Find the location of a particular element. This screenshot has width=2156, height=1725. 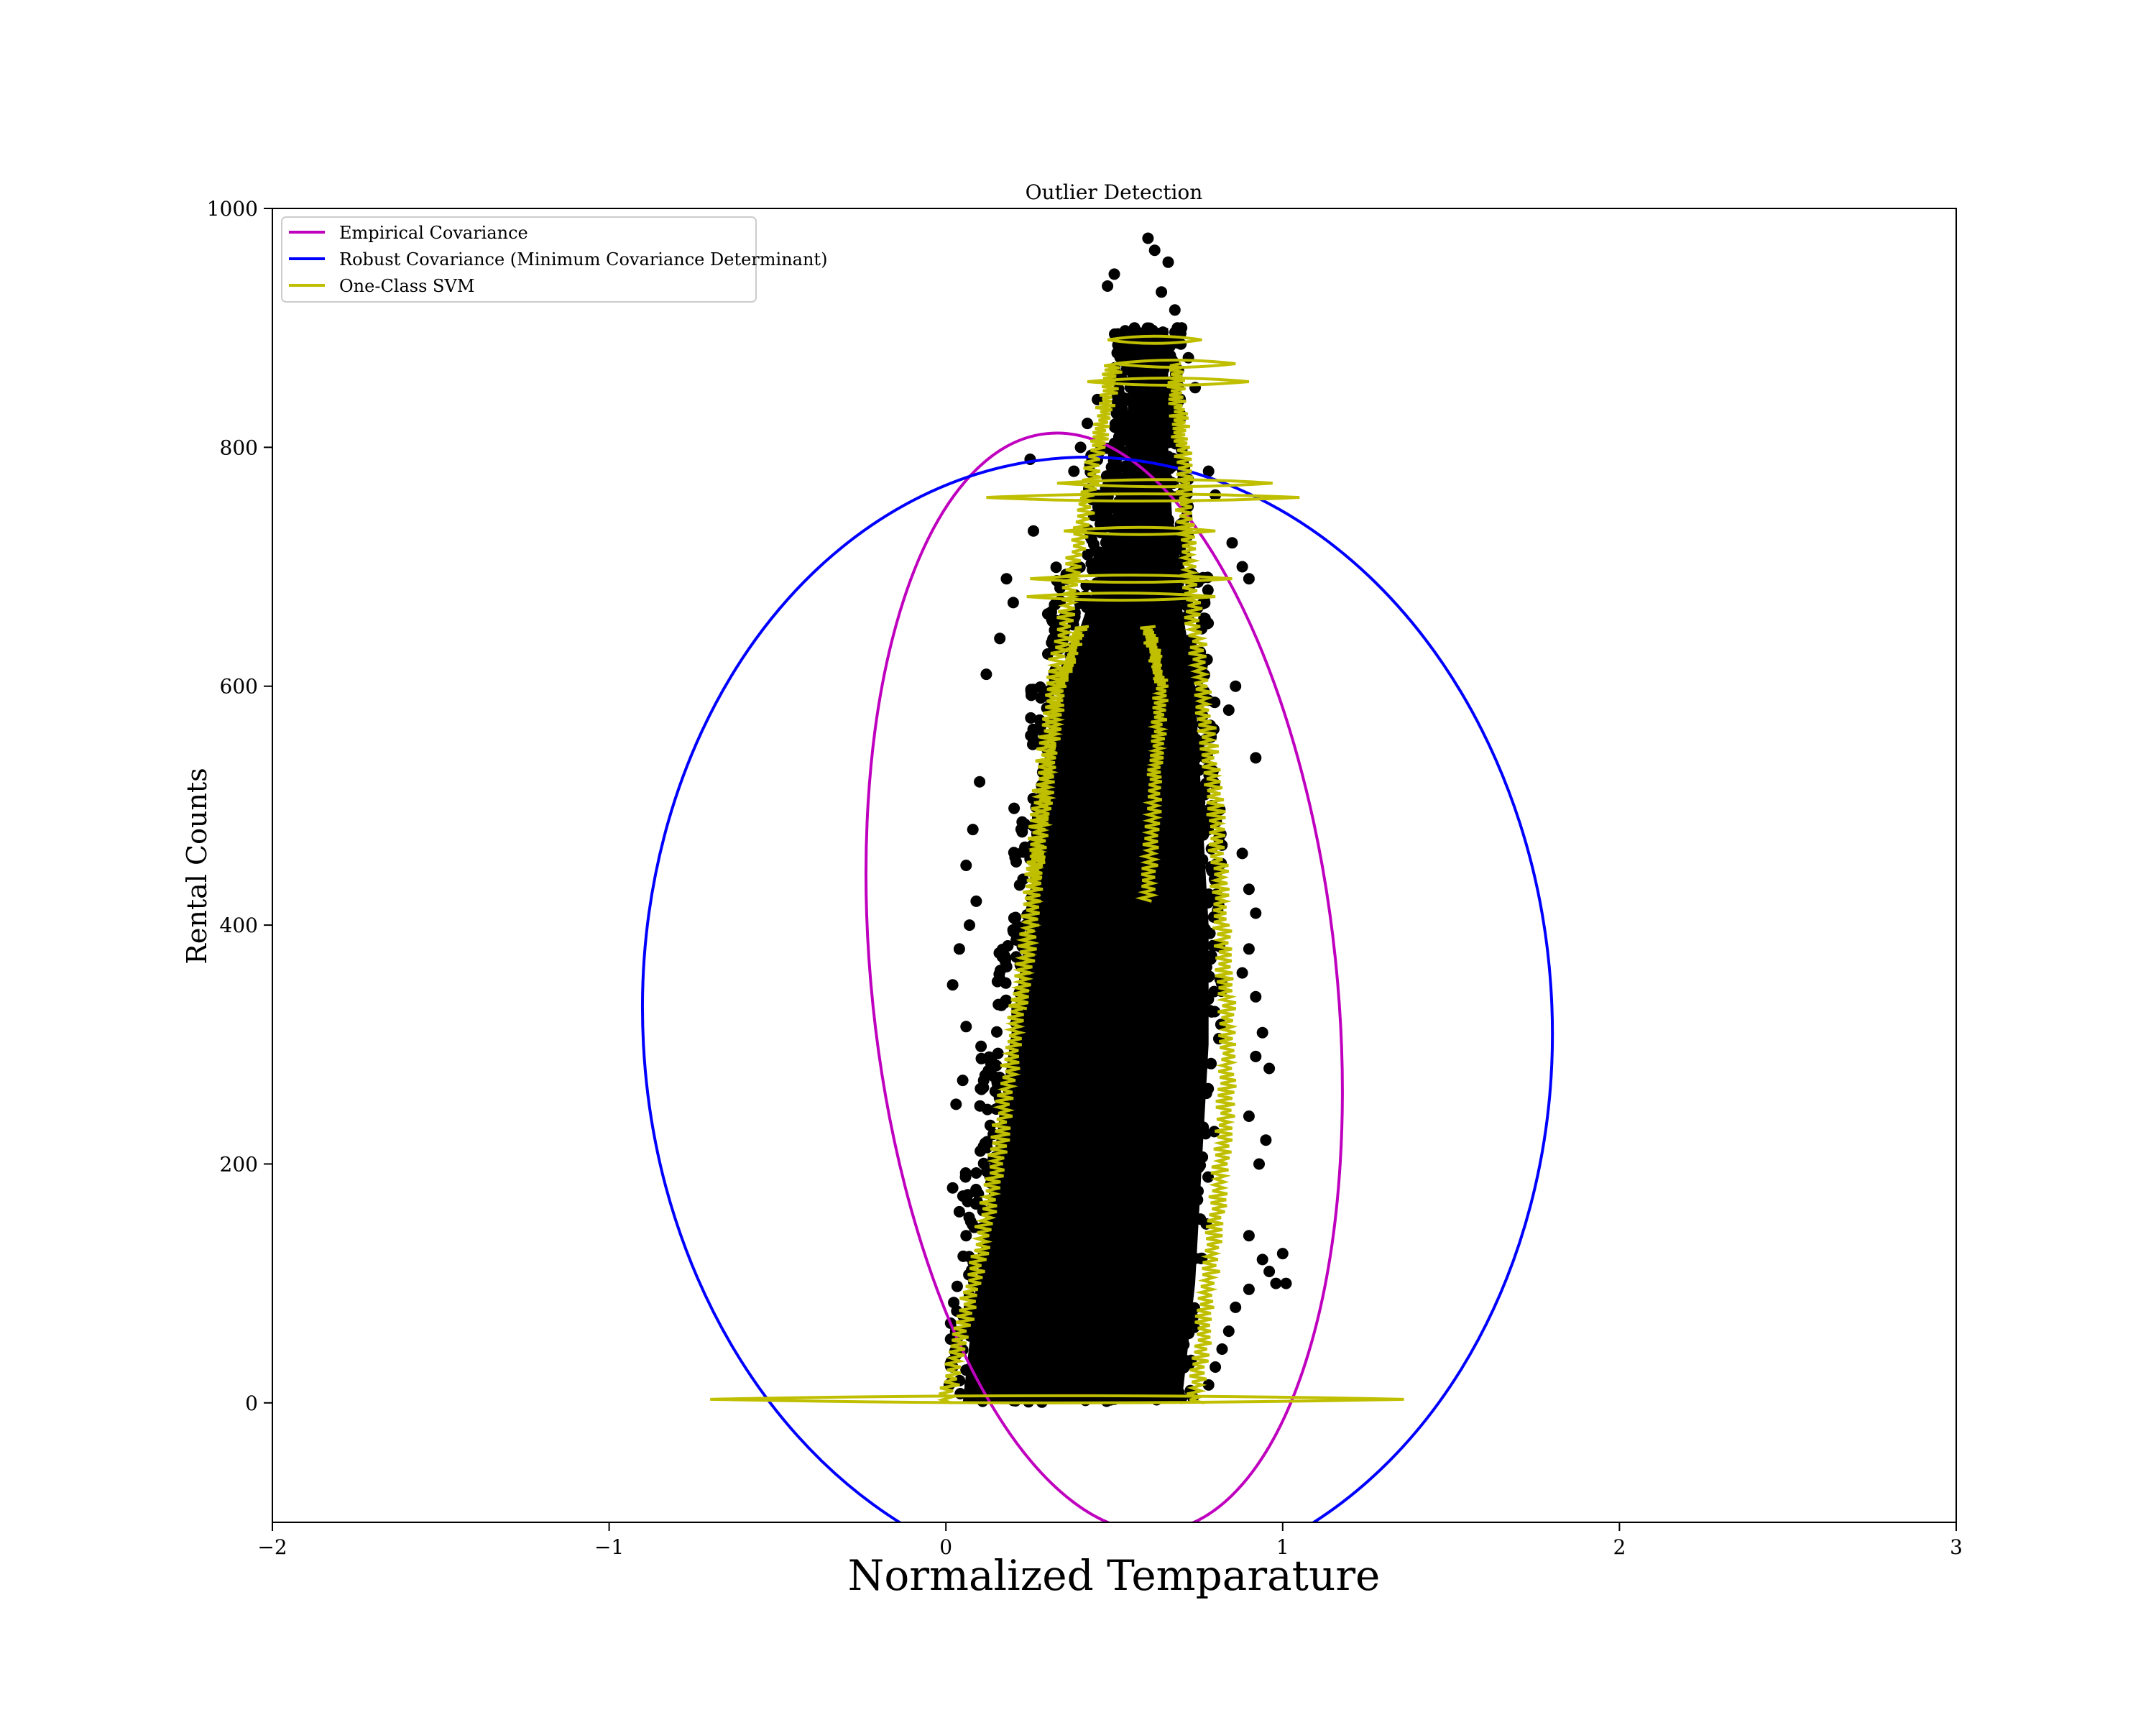

x-axis-label: Normalized Temparature is located at coordinates (1114, 1575).